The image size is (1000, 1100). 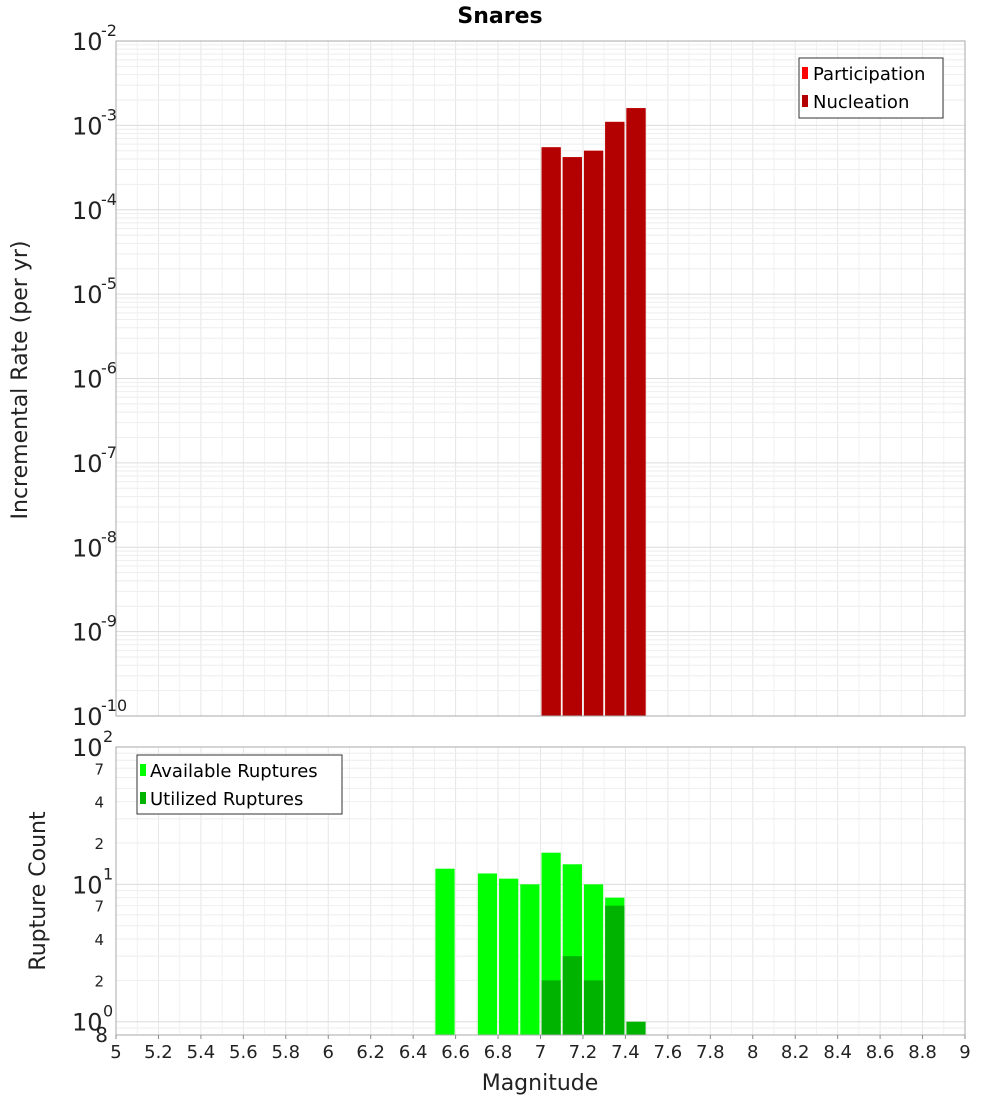 I want to click on top-legend-box, so click(x=871, y=88).